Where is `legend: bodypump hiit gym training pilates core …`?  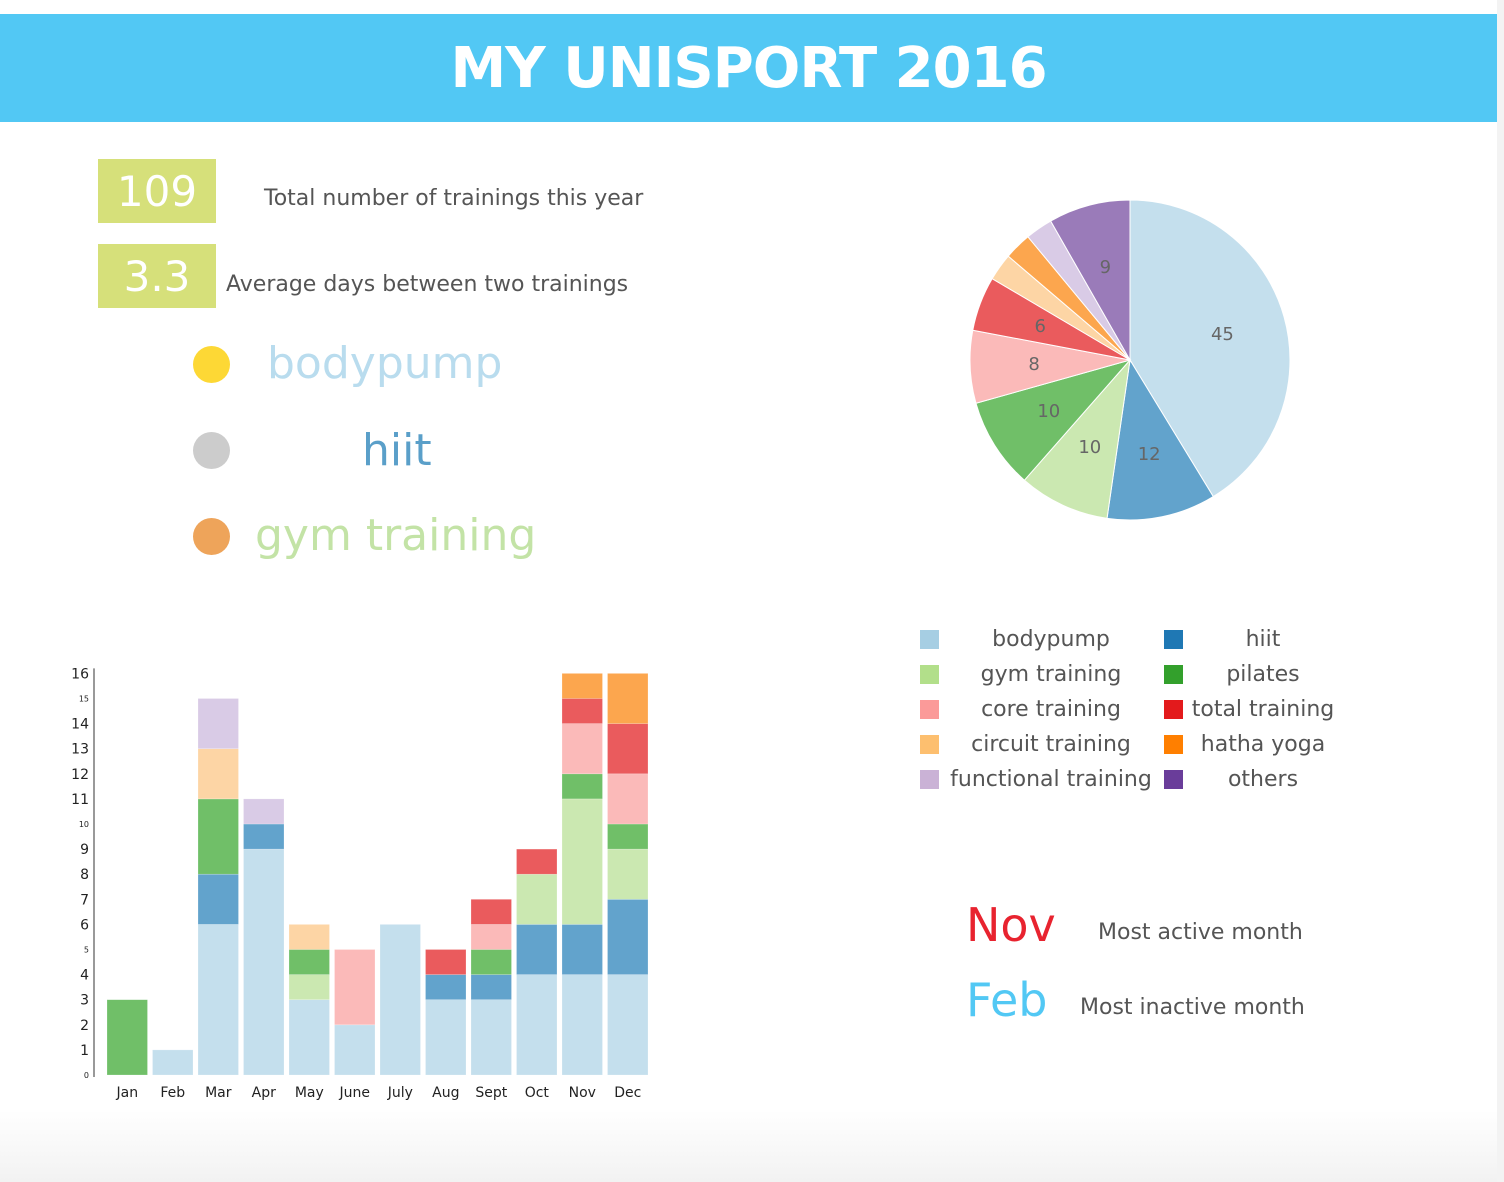 legend: bodypump hiit gym training pilates core … is located at coordinates (1133, 712).